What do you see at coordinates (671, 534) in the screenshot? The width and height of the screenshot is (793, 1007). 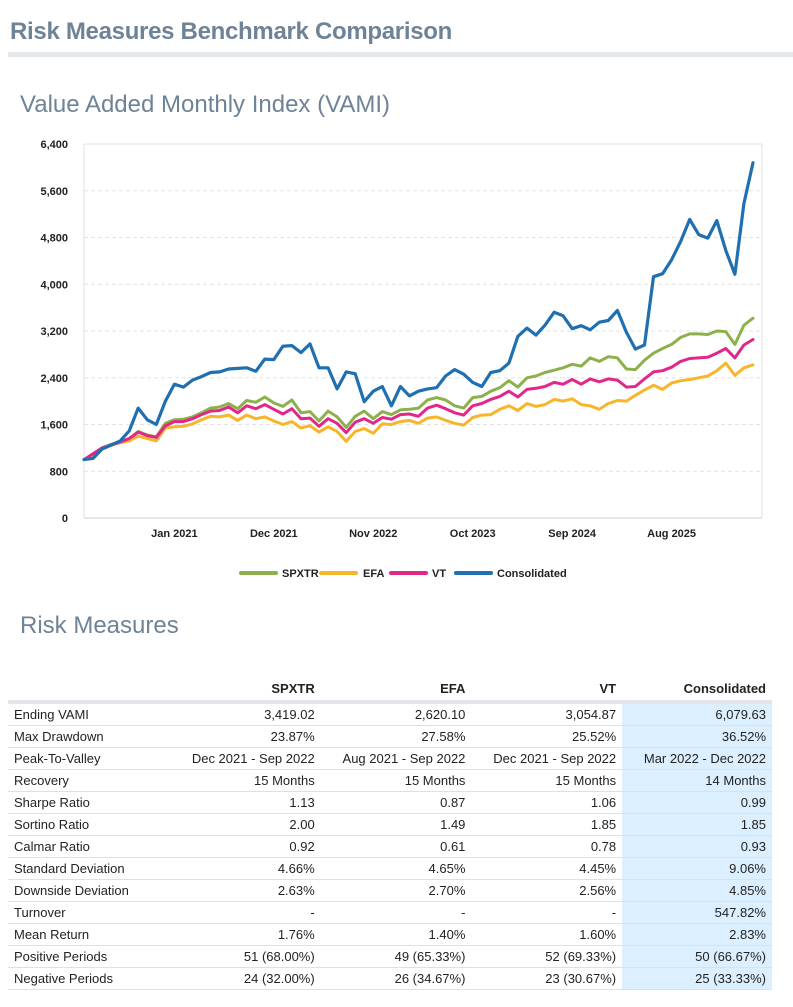 I see `x-tick-label: Aug 2025` at bounding box center [671, 534].